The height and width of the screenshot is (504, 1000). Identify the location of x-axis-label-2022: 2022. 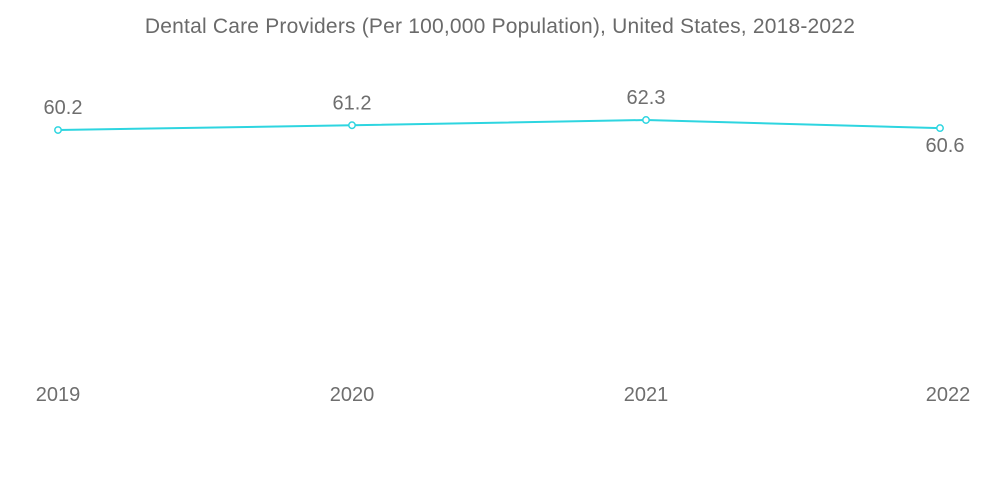
(948, 395).